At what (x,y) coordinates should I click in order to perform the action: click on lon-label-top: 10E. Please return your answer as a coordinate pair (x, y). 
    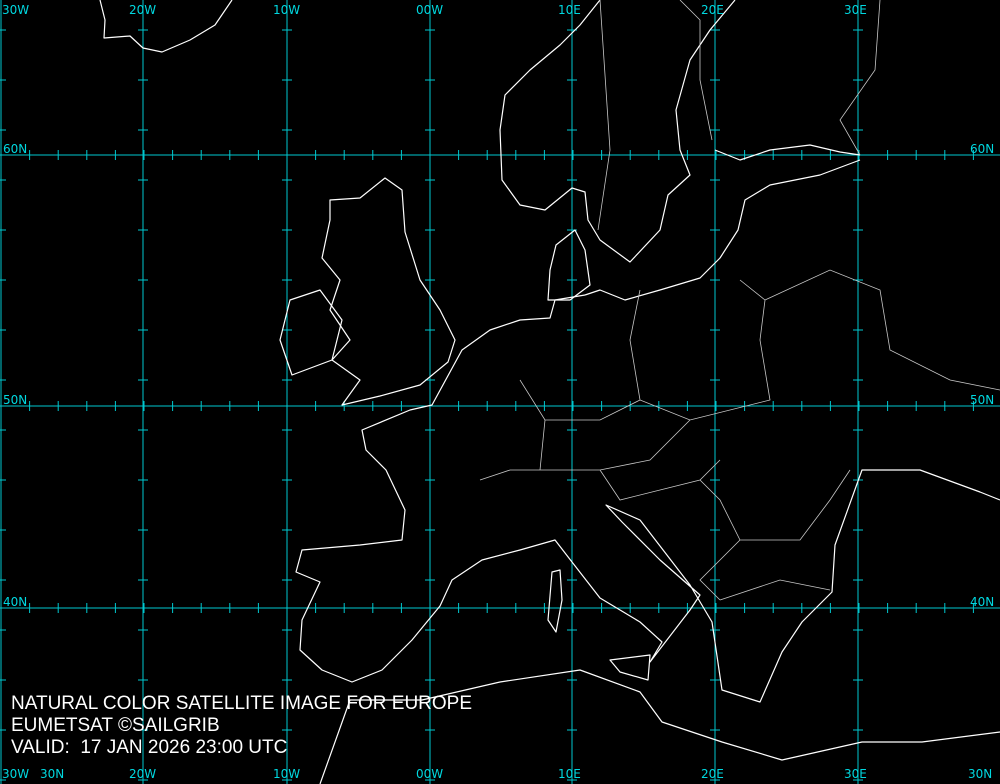
    Looking at the image, I should click on (569, 10).